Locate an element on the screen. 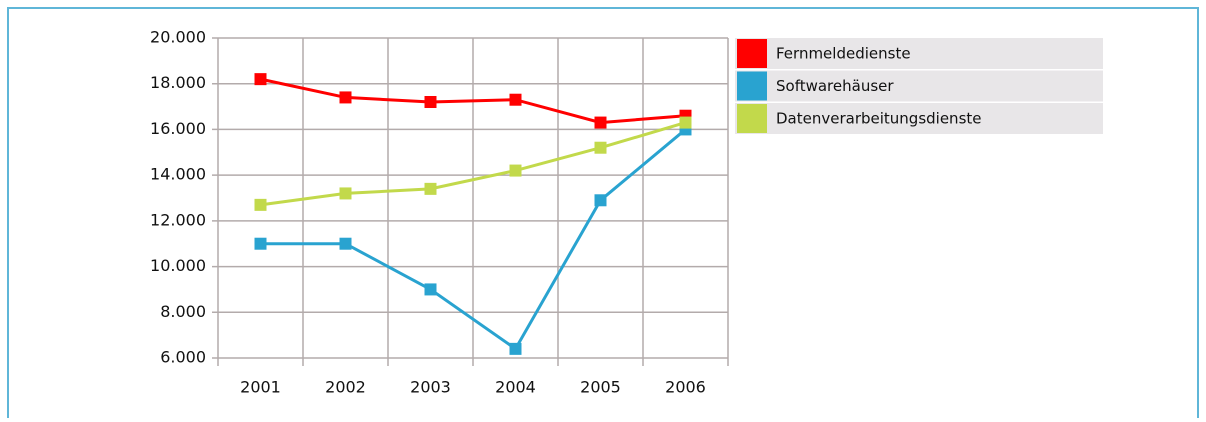 The image size is (1206, 422). legend-label: Fernmeldedienste is located at coordinates (843, 54).